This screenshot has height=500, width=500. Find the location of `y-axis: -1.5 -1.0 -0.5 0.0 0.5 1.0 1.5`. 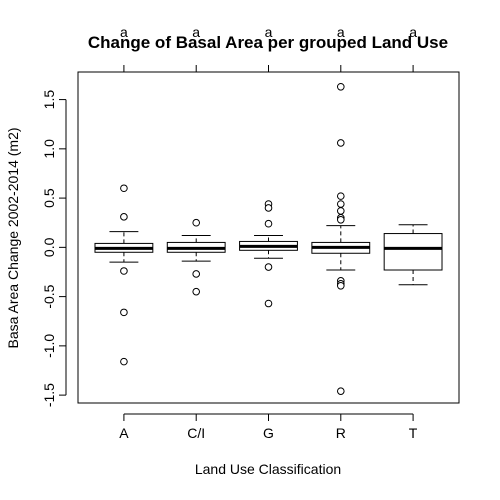

y-axis: -1.5 -1.0 -0.5 0.0 0.5 1.0 1.5 is located at coordinates (54, 248).